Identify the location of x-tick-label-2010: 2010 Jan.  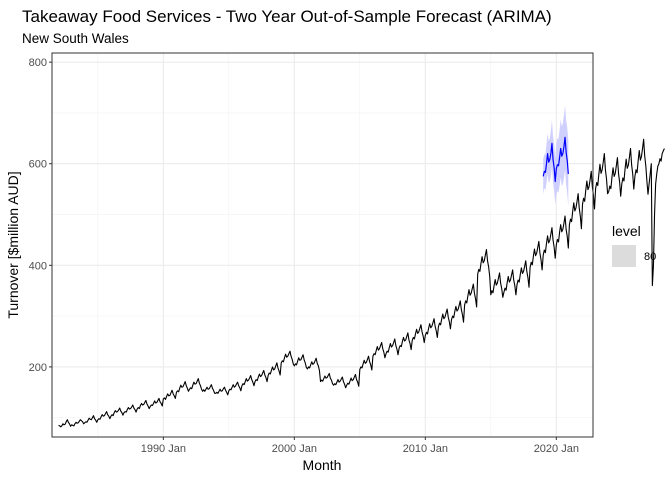
(425, 449).